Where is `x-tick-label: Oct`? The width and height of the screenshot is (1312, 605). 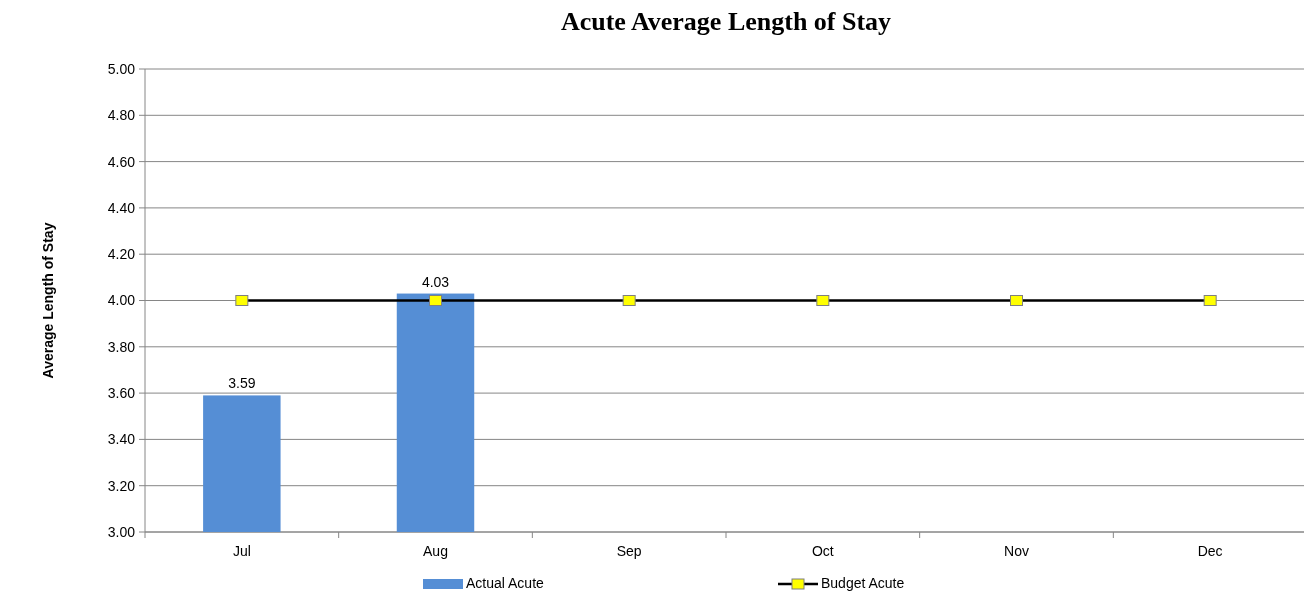 x-tick-label: Oct is located at coordinates (822, 551).